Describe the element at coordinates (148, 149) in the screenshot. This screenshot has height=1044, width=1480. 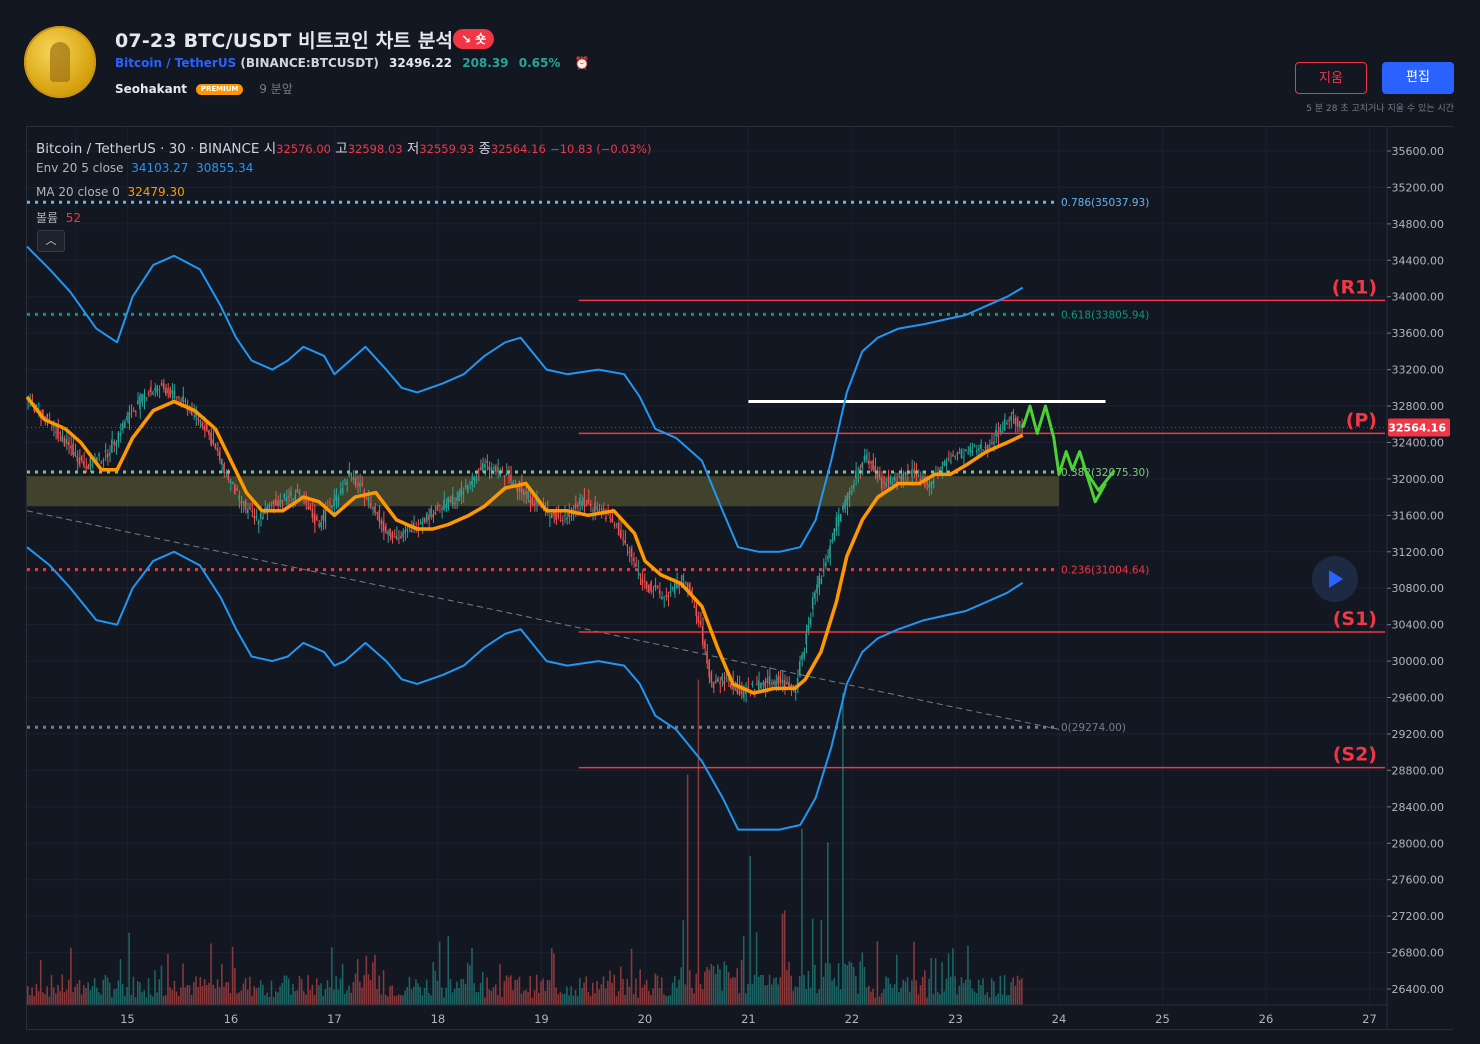
I see `legend-symbol: Bitcoin / TetherUS · 30 · BINANCE` at that location.